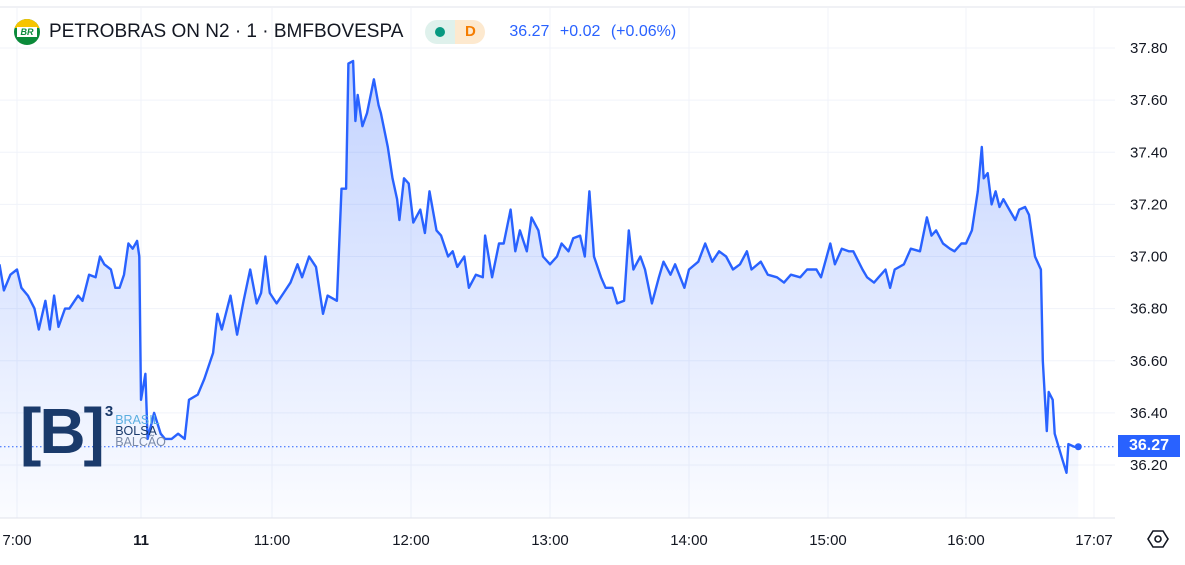 The image size is (1185, 565). I want to click on x-tick-label: 12:00, so click(411, 540).